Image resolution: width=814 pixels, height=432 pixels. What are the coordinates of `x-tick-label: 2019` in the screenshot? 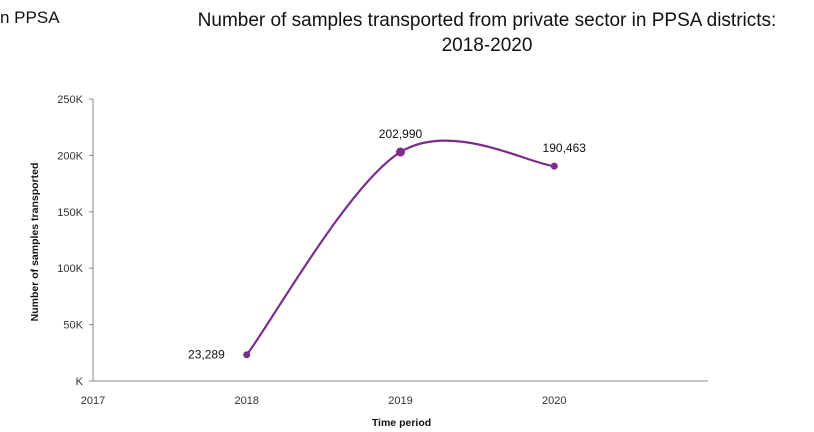 It's located at (400, 401).